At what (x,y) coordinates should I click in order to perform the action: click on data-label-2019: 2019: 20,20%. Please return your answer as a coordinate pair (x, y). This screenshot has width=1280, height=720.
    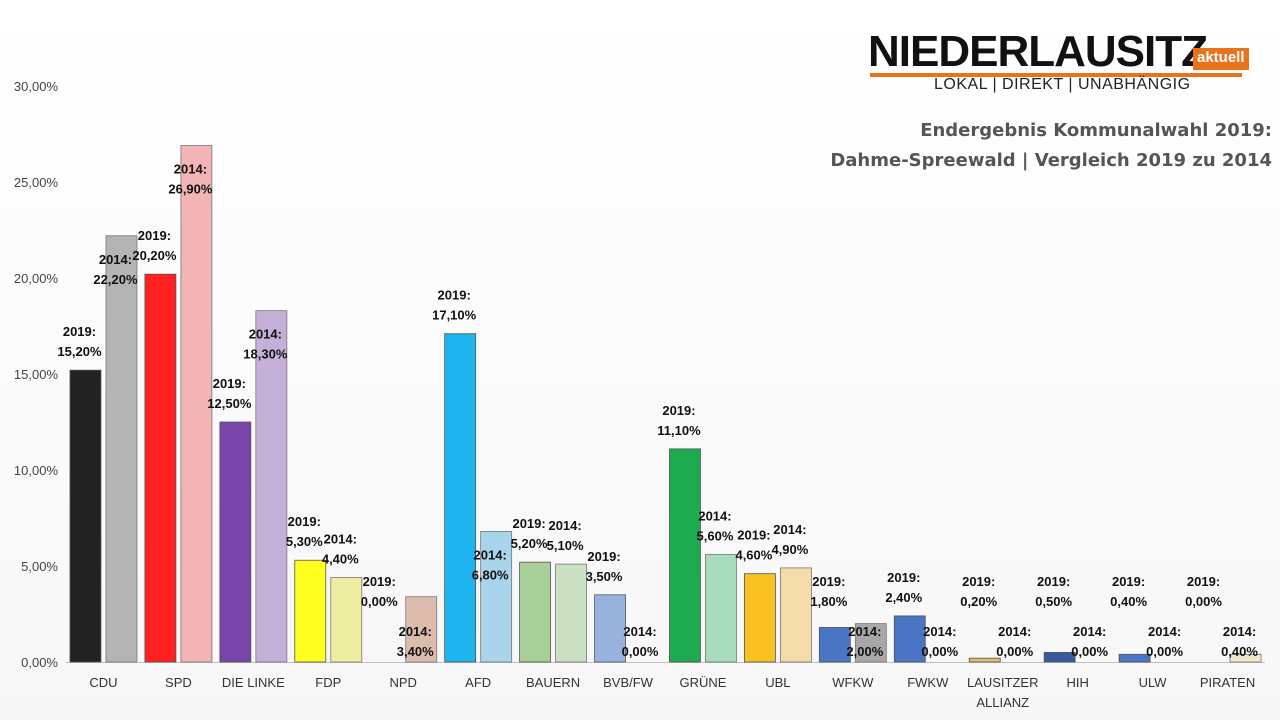
    Looking at the image, I should click on (154, 245).